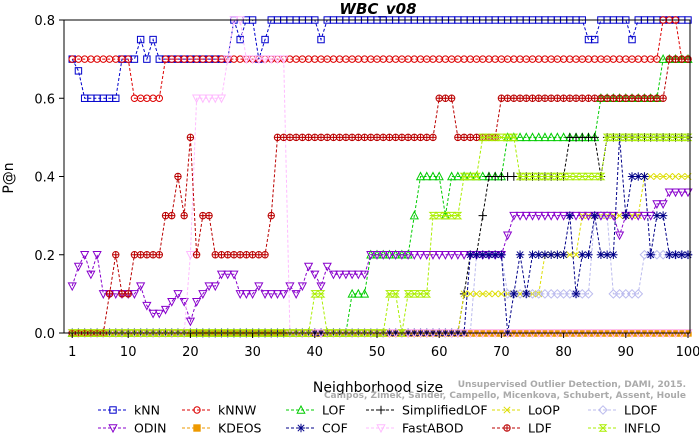 The width and height of the screenshot is (699, 434). I want to click on legend-item-odin: ODIN, so click(132, 427).